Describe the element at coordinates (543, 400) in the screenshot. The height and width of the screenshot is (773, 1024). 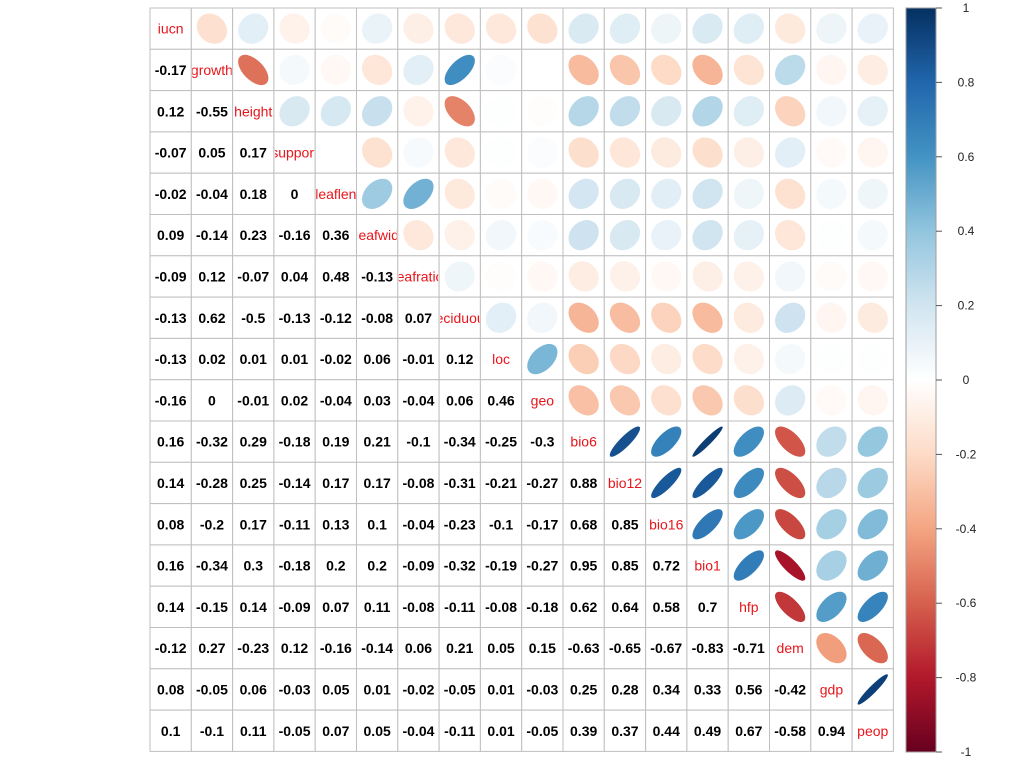
I see `variable-label: geo` at that location.